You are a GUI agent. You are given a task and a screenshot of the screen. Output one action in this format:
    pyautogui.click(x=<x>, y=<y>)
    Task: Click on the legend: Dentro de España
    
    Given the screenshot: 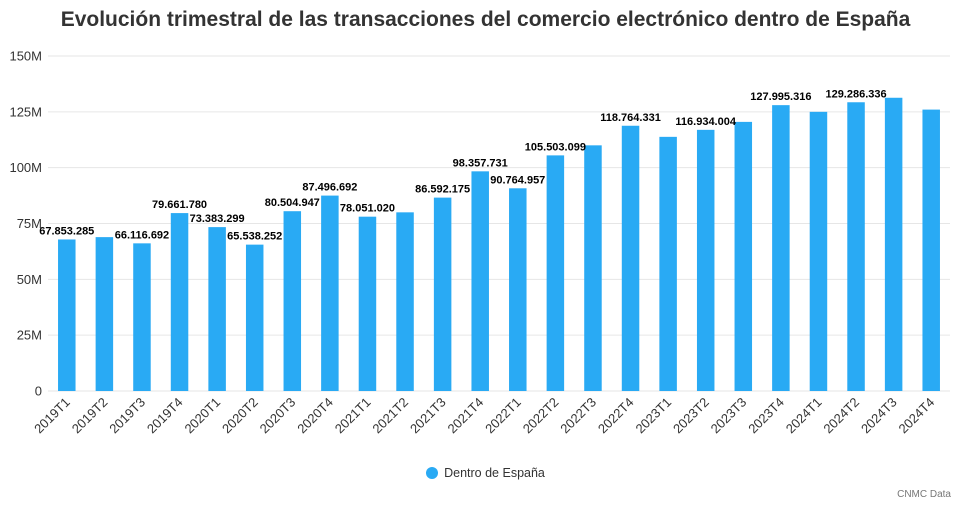 What is the action you would take?
    pyautogui.click(x=485, y=473)
    